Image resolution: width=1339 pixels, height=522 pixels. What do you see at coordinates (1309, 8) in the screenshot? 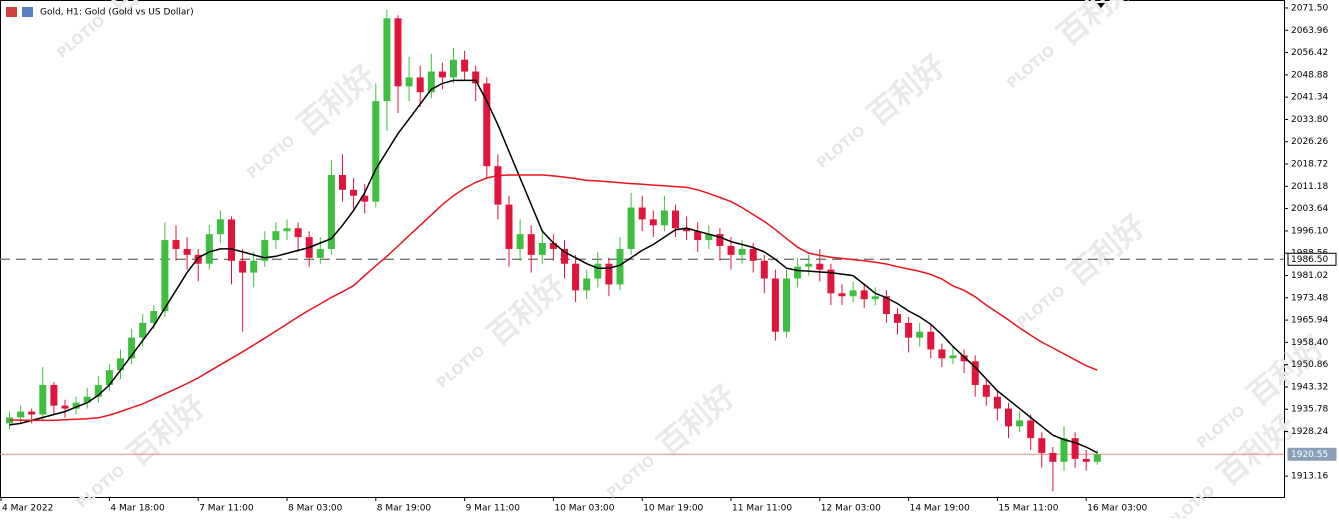
I see `y-tick-label: 2071.50` at bounding box center [1309, 8].